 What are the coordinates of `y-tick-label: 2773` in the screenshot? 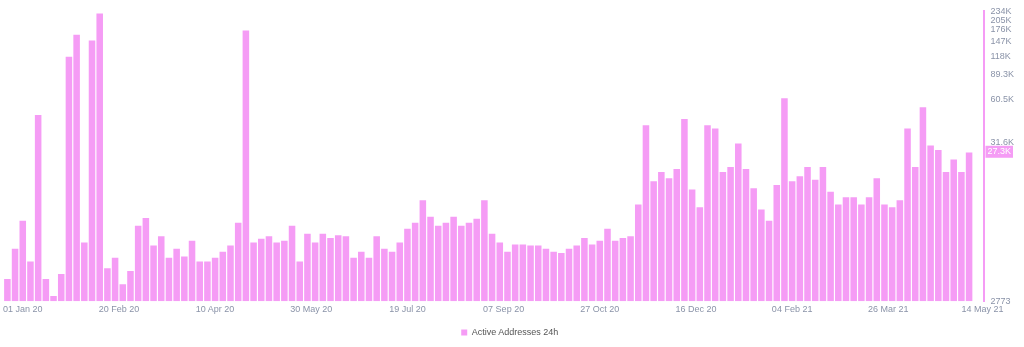 It's located at (1000, 300).